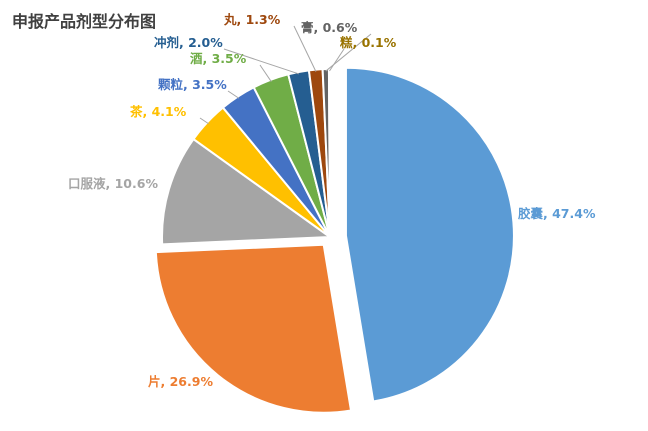 This screenshot has width=648, height=431. I want to click on slice-label-胶囊: 胶囊, 47.4%, so click(557, 213).